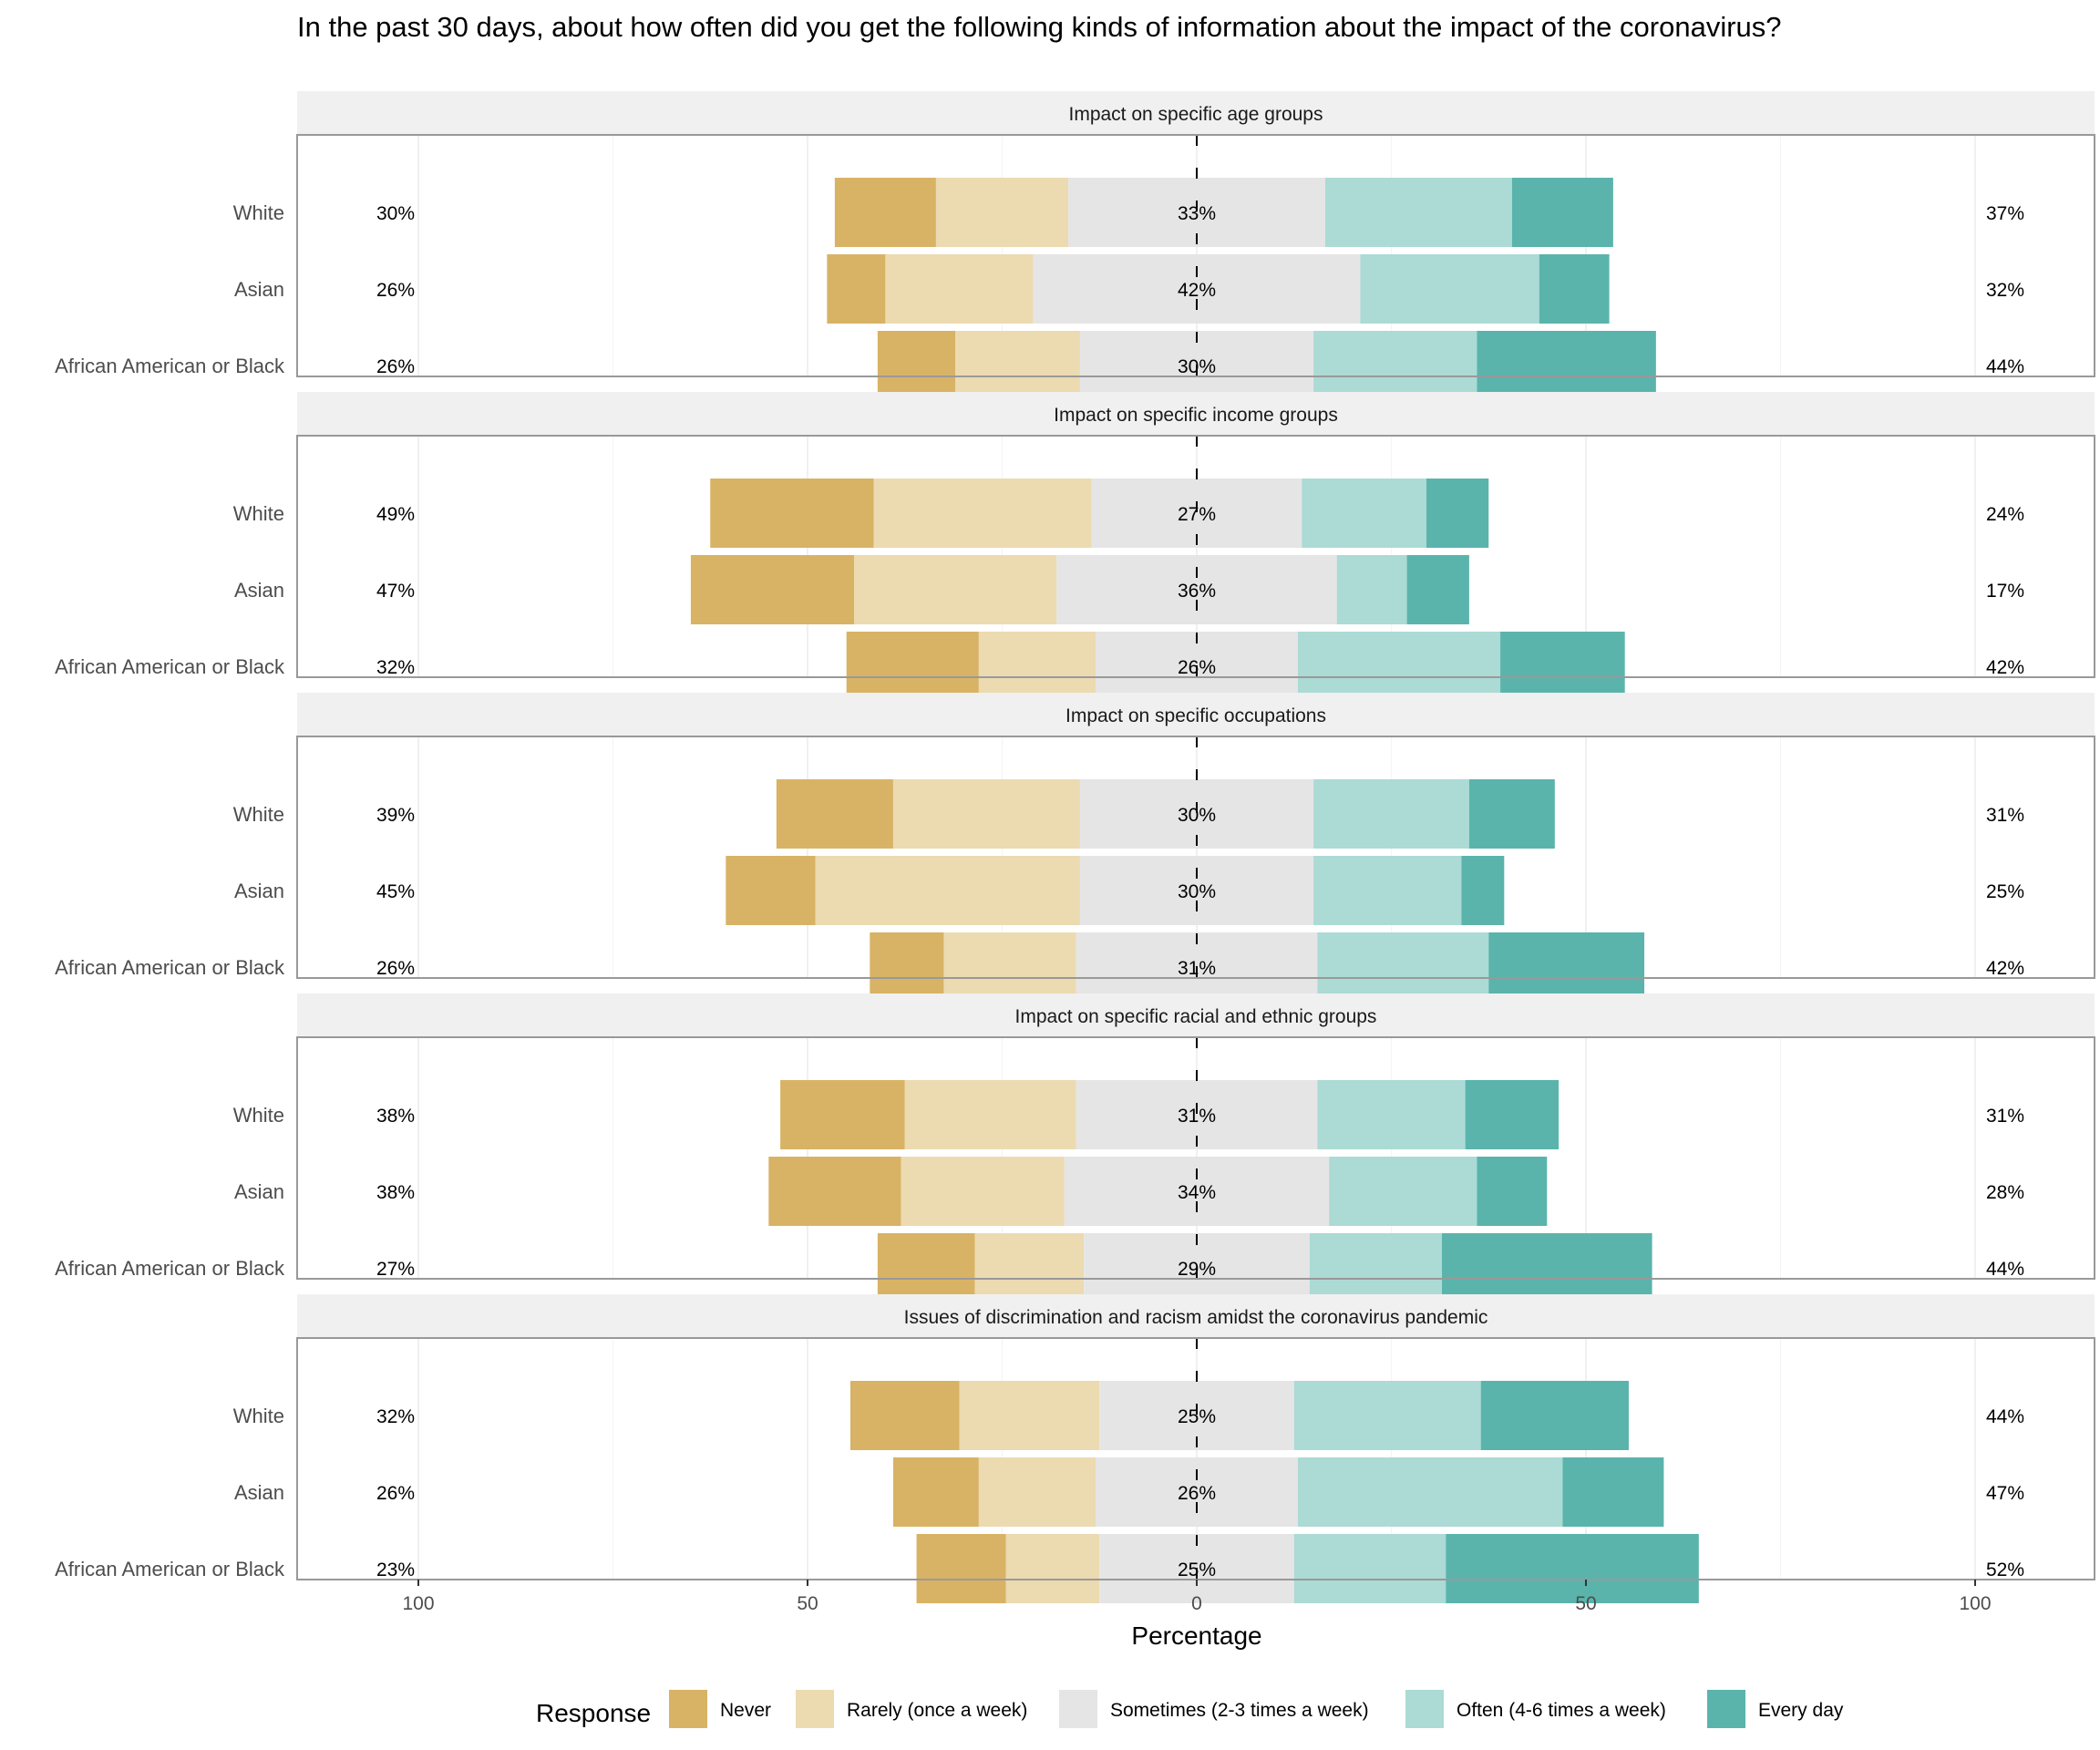 This screenshot has width=2100, height=1750. What do you see at coordinates (720, 1709) in the screenshot?
I see `legend-item: Never` at bounding box center [720, 1709].